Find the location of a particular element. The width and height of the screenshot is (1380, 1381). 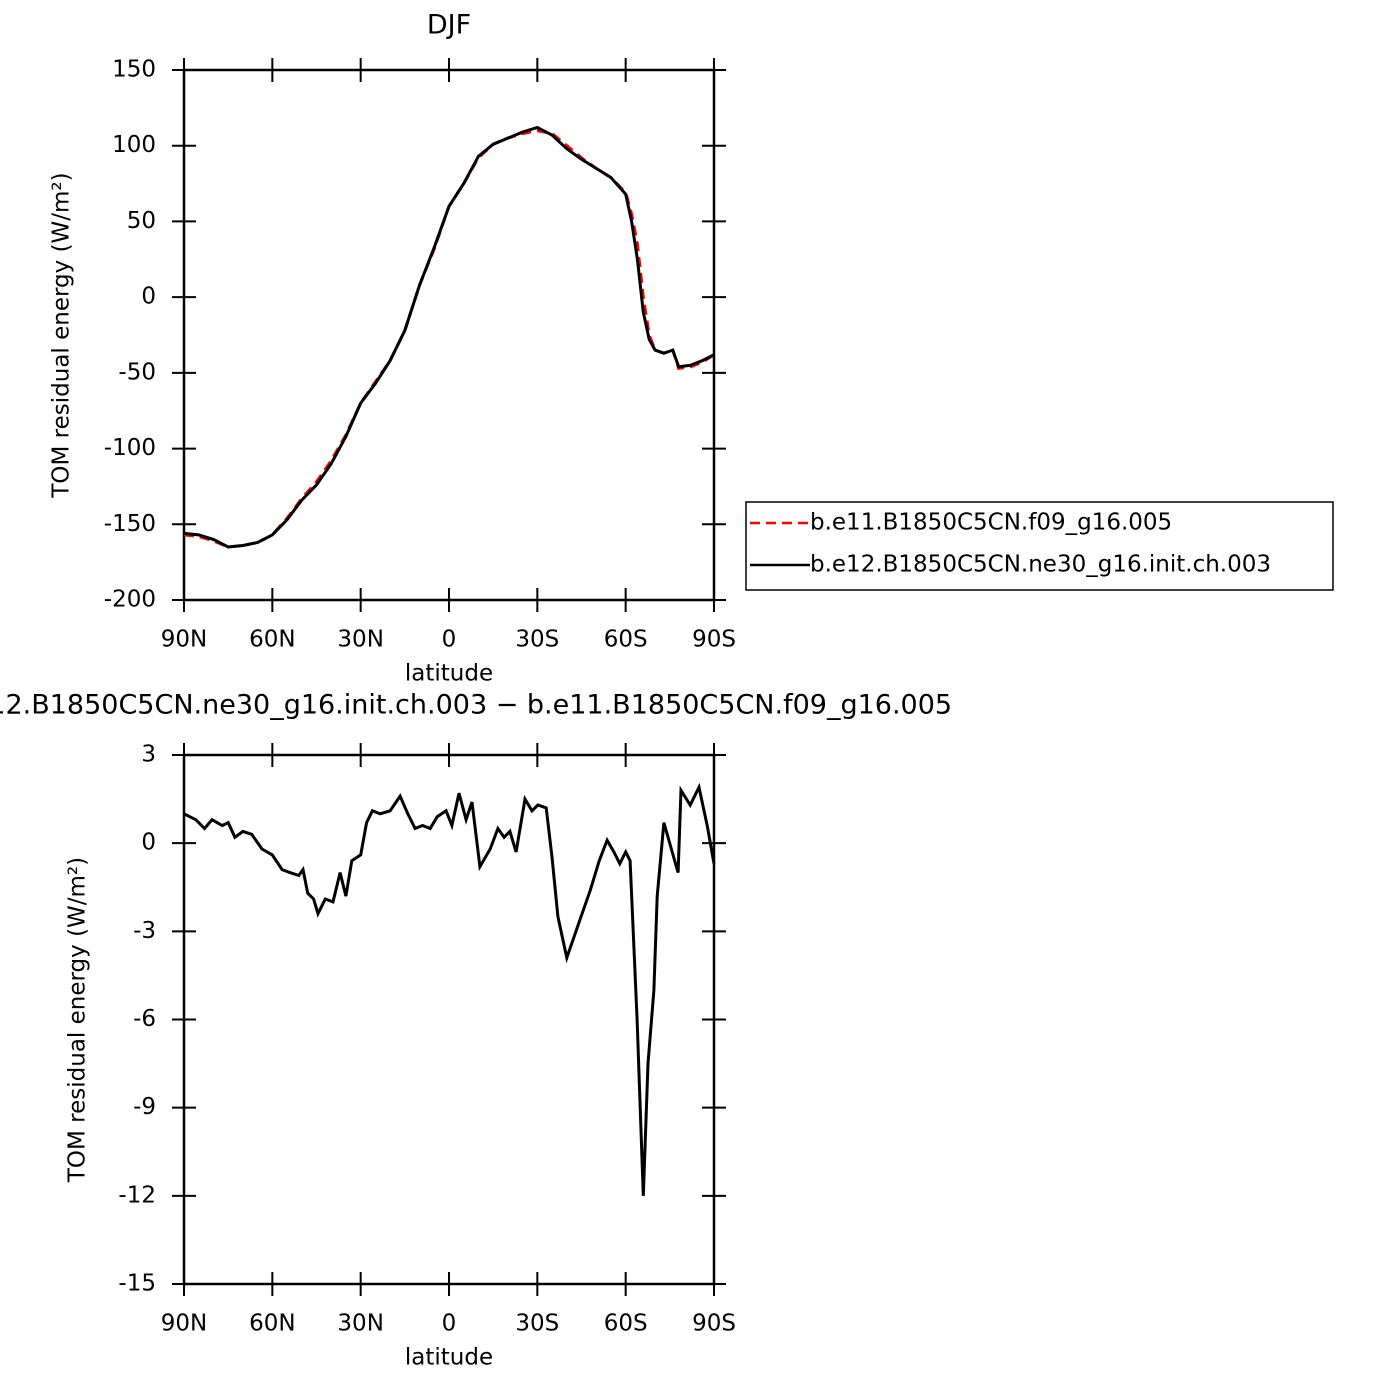

y-tick-label: -50 is located at coordinates (137, 372).